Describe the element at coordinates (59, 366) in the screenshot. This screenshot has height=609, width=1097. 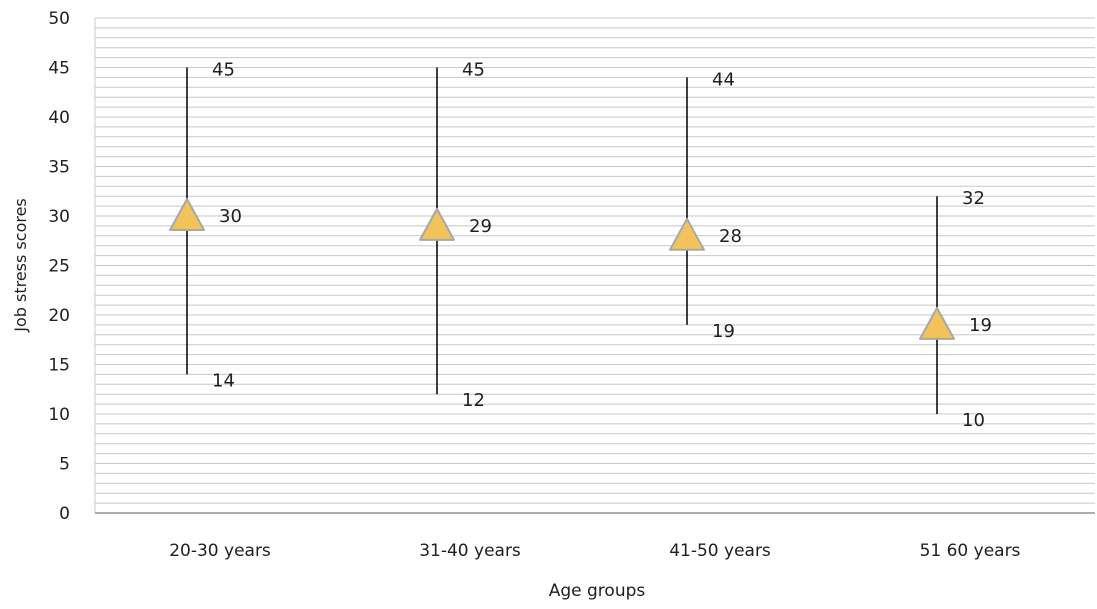
I see `y-tick-label: 15` at that location.